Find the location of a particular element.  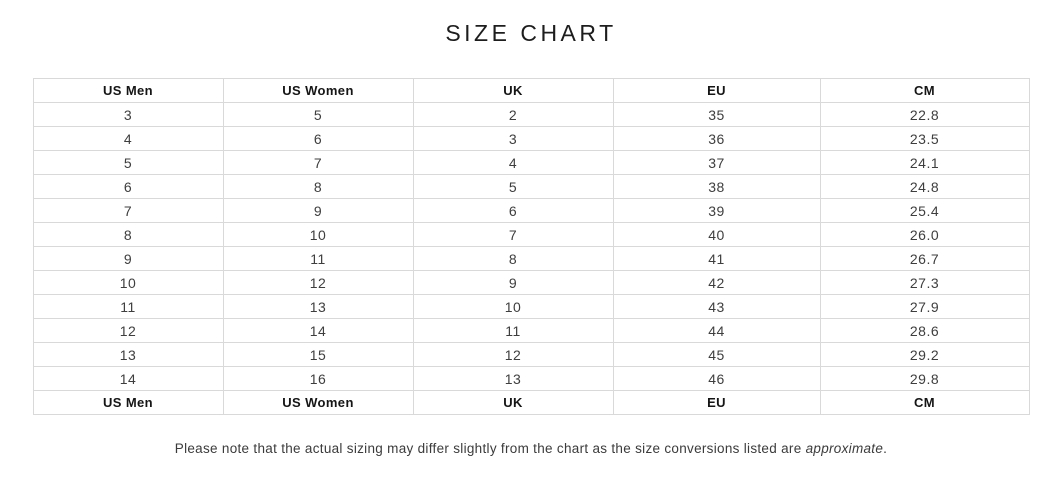

table-cell: 22.8 is located at coordinates (924, 114).